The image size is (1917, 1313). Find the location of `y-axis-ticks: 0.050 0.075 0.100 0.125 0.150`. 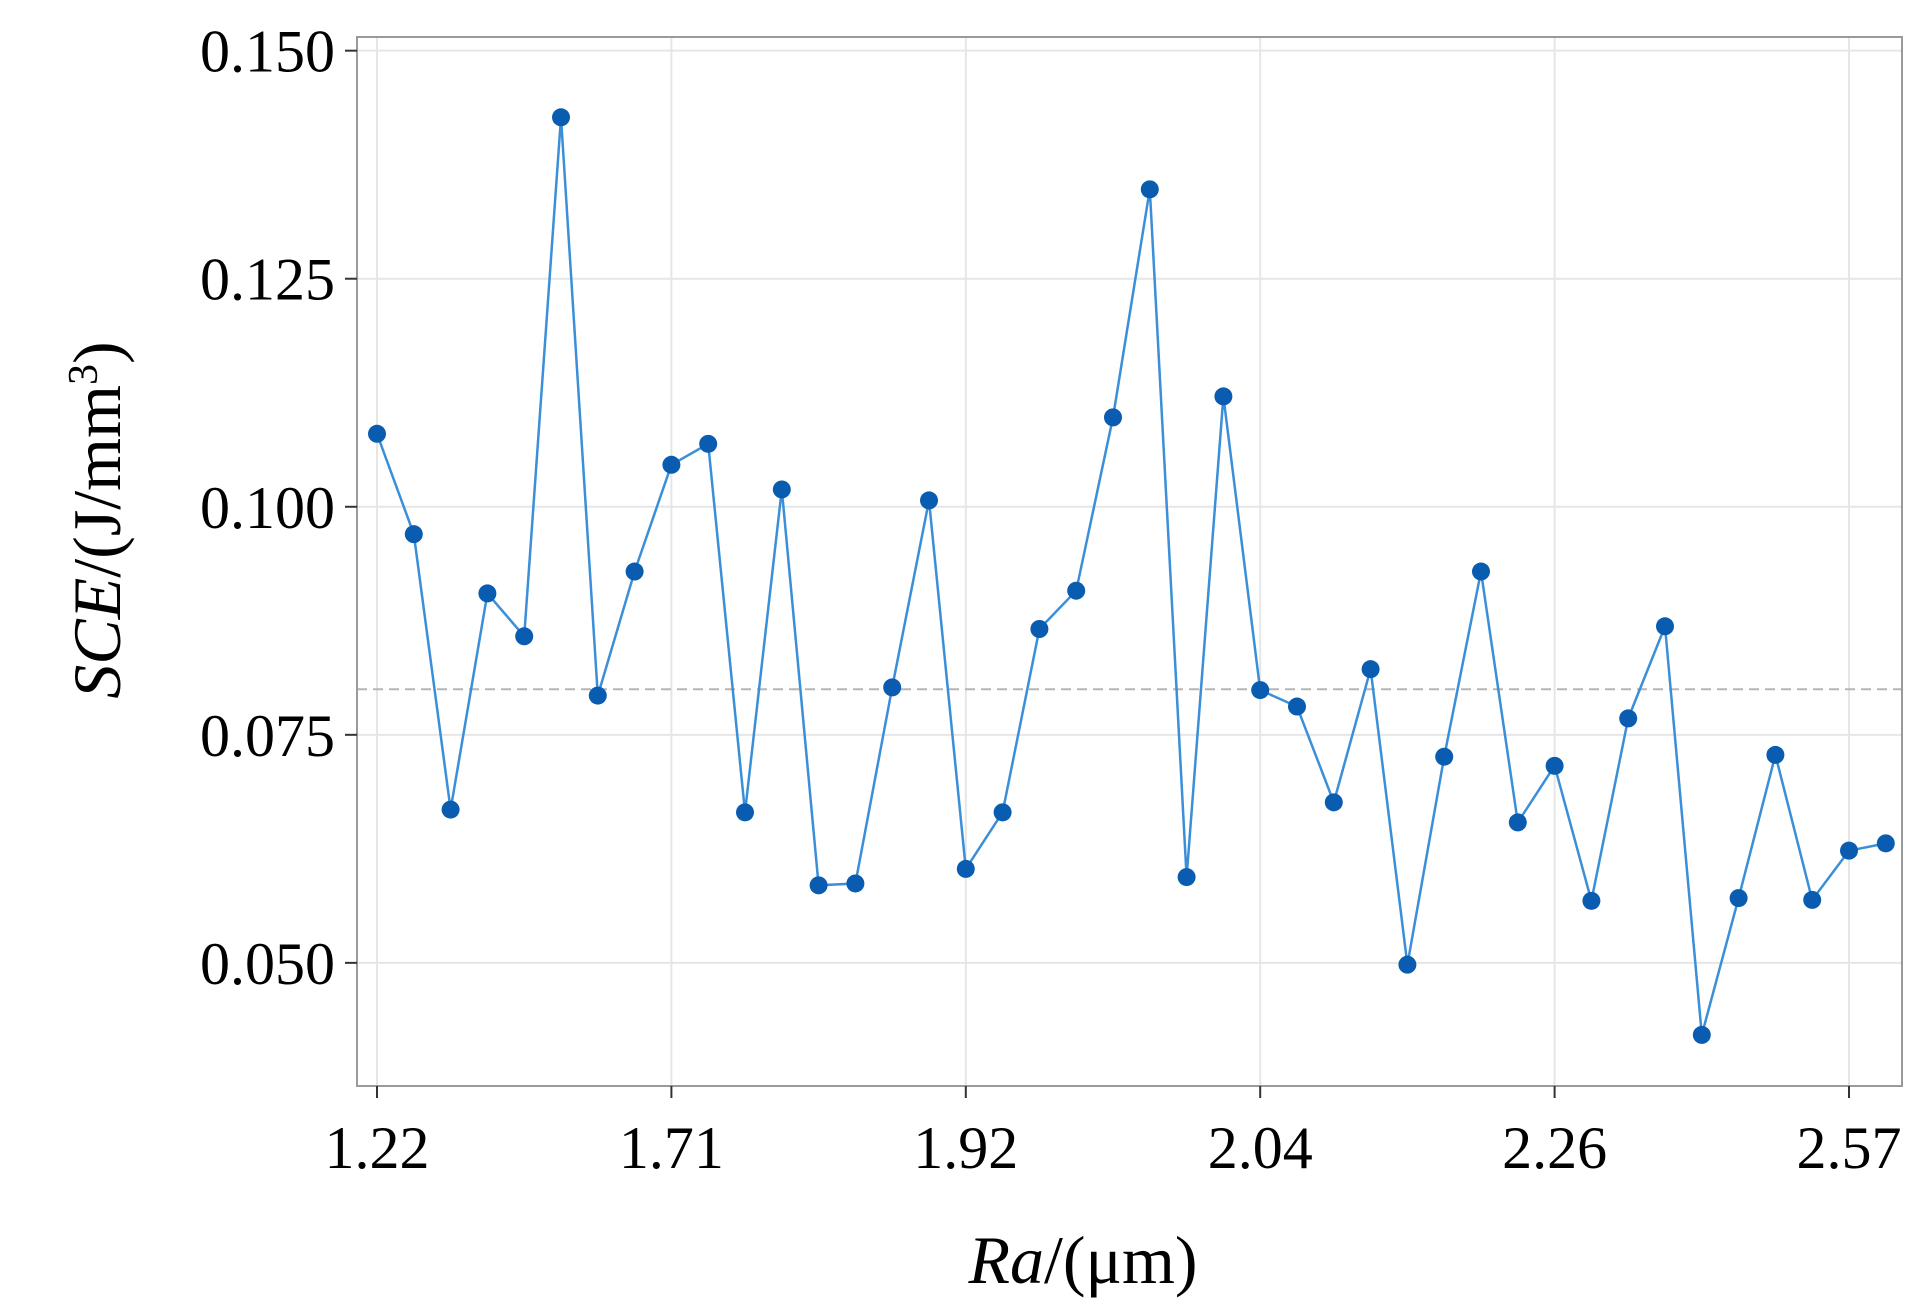

y-axis-ticks: 0.050 0.075 0.100 0.125 0.150 is located at coordinates (278, 508).